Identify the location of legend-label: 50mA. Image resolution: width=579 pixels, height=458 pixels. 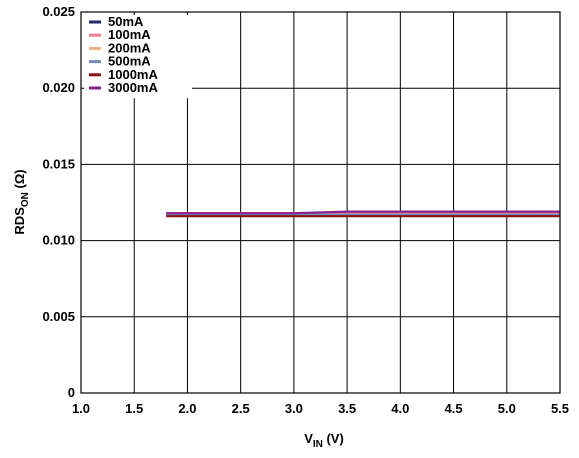
(126, 21).